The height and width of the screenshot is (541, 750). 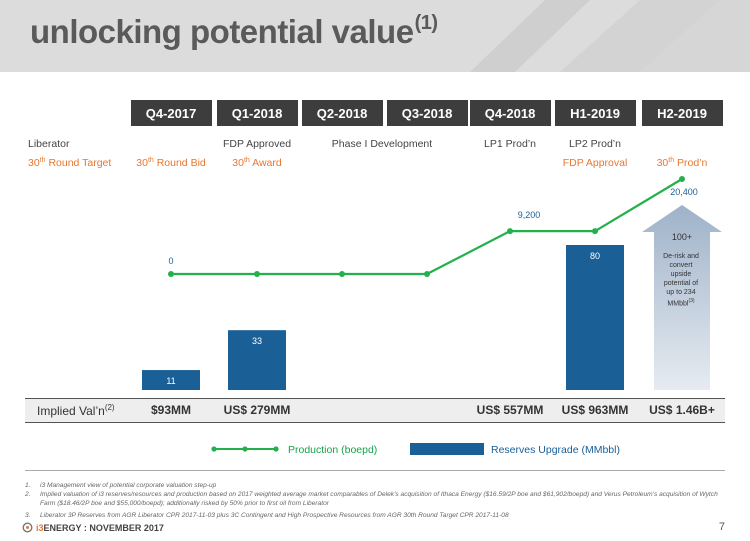 I want to click on header-band: unlocking potential value(1), so click(x=375, y=36).